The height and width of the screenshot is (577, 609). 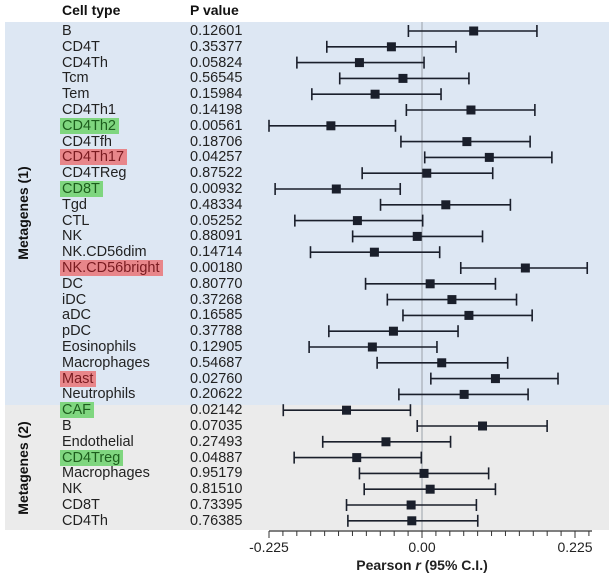 I want to click on cell-type-label: Neutrophils, so click(x=99, y=394).